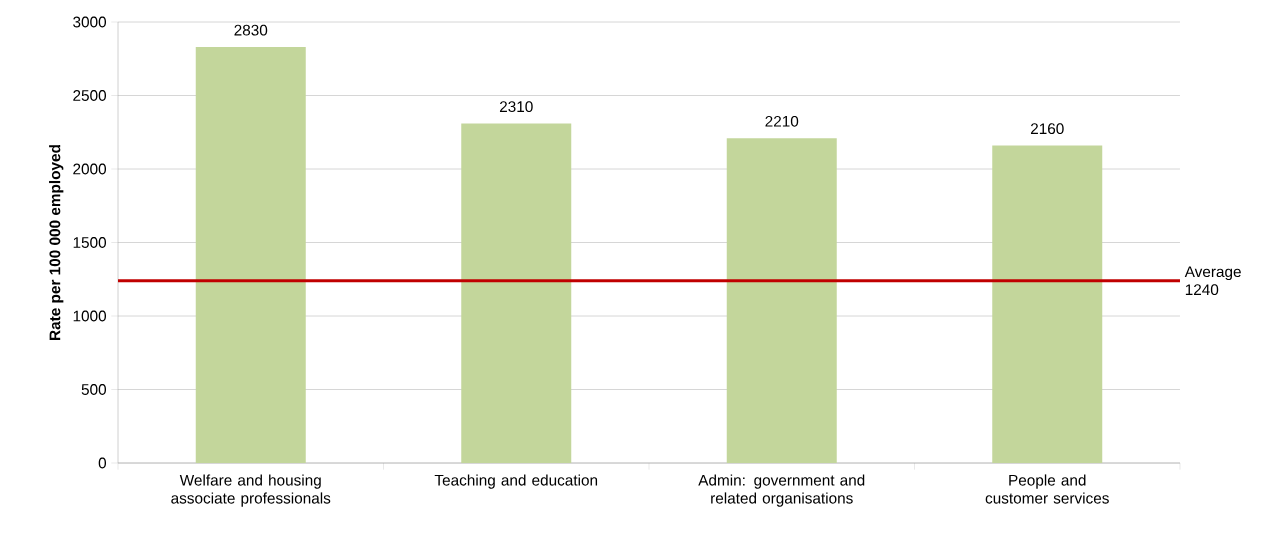 This screenshot has height=537, width=1264. Describe the element at coordinates (90, 95) in the screenshot. I see `y-tick-label: 2500` at that location.